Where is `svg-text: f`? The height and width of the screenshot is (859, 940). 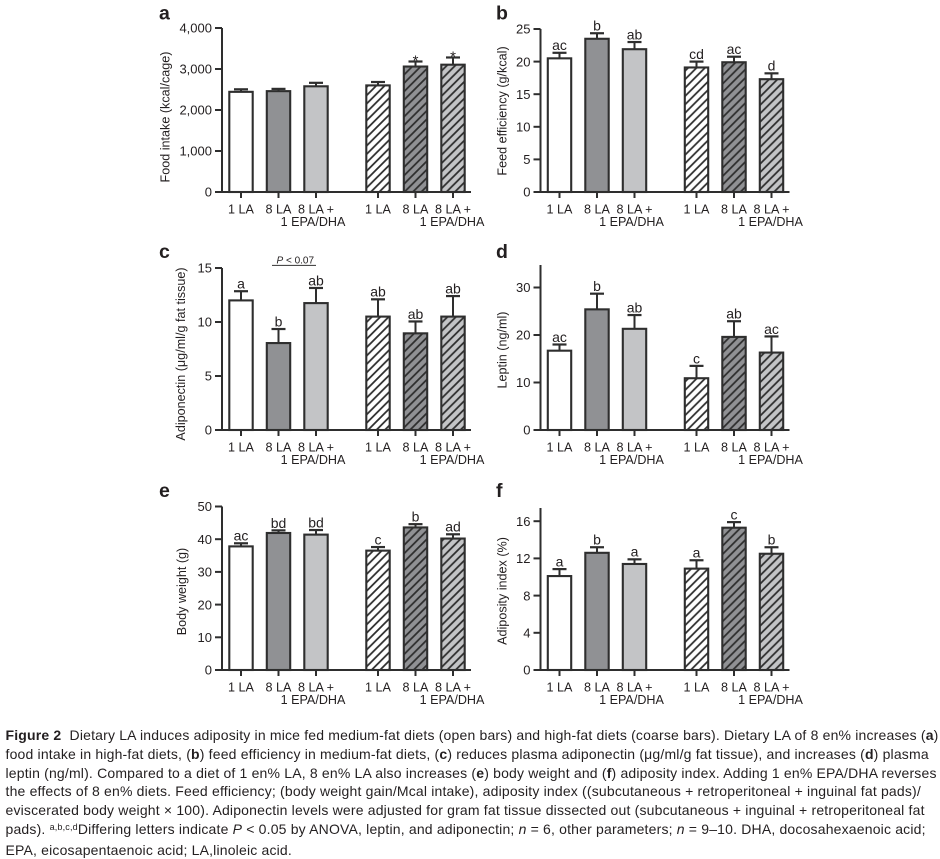
svg-text: f is located at coordinates (499, 491).